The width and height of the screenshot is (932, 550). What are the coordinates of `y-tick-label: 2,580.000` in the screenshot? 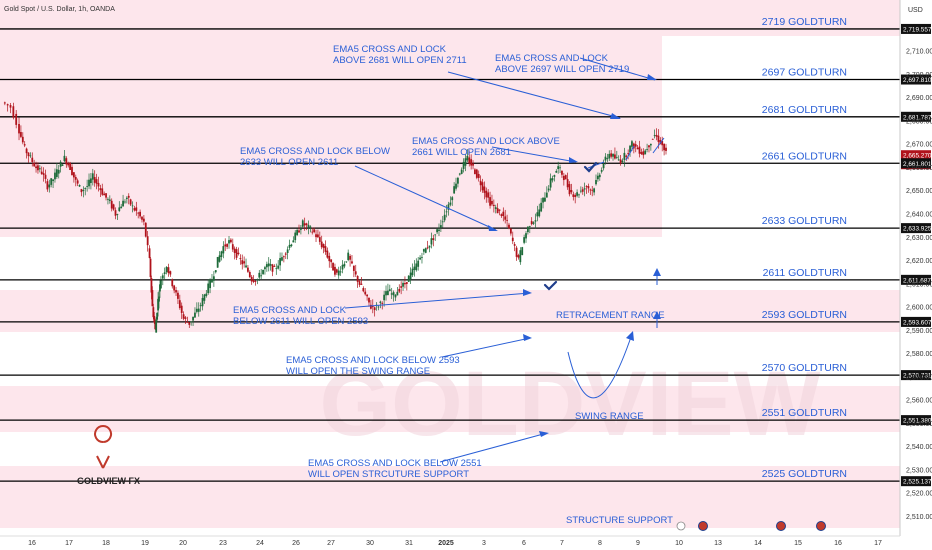 It's located at (919, 354).